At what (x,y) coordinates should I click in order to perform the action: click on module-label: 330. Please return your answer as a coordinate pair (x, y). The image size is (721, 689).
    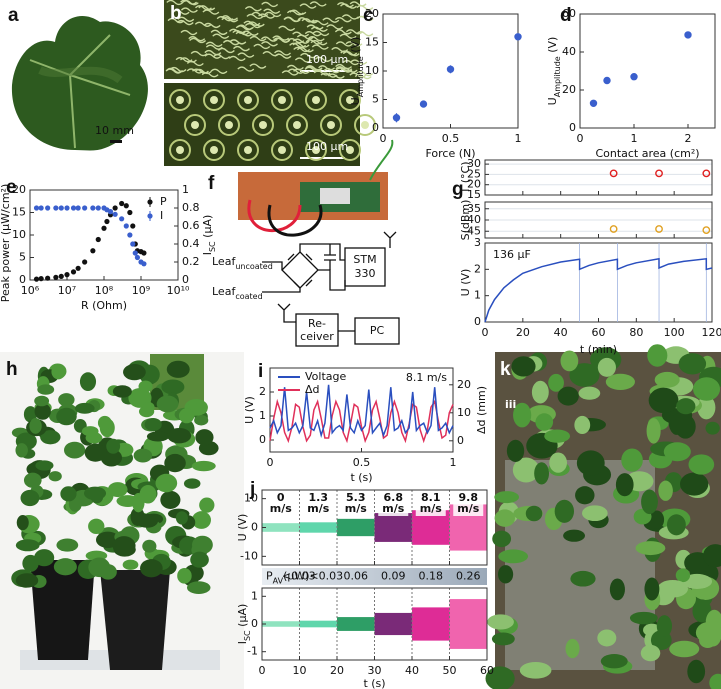
    Looking at the image, I should click on (365, 273).